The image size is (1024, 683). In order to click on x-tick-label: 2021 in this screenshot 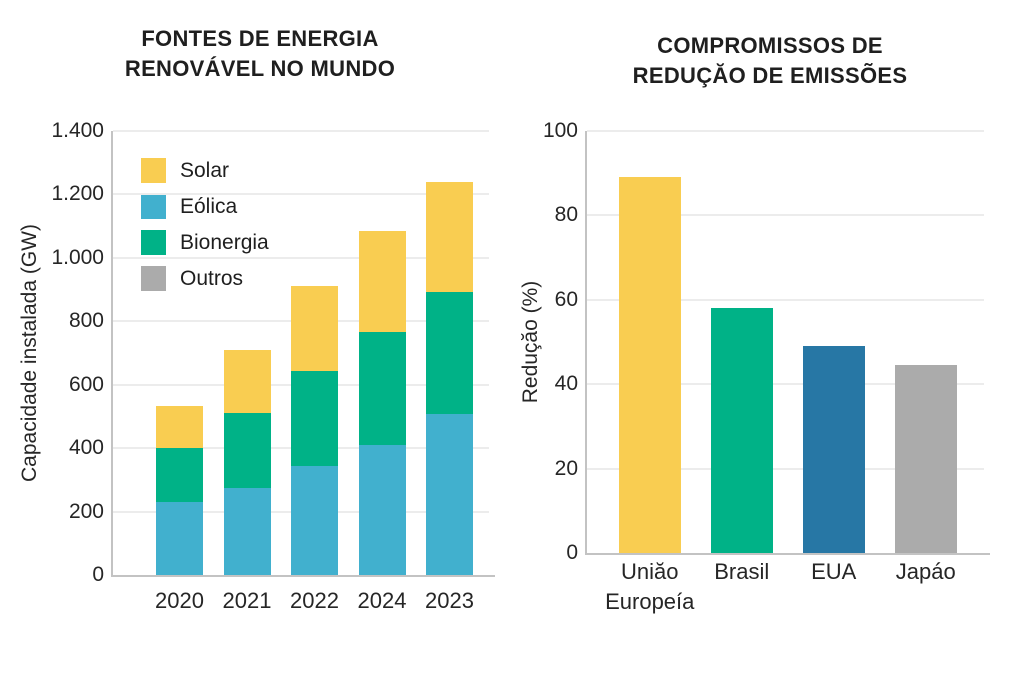, I will do `click(247, 600)`.